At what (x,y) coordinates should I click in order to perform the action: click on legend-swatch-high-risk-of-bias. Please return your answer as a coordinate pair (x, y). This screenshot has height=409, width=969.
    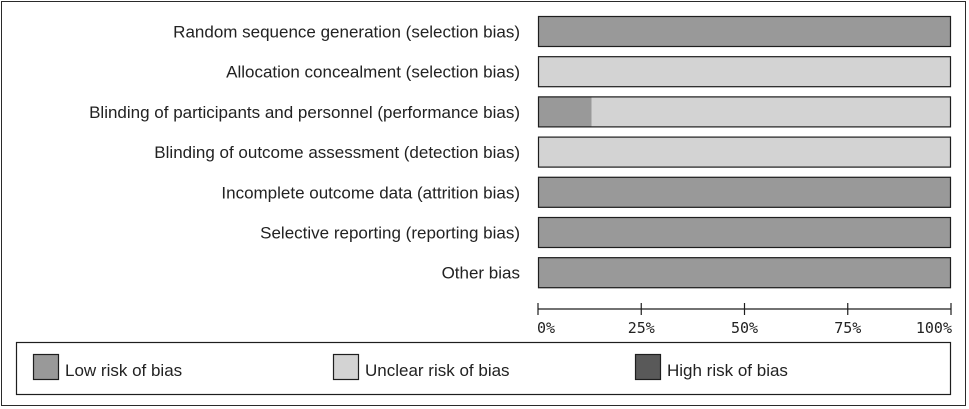
    Looking at the image, I should click on (648, 367).